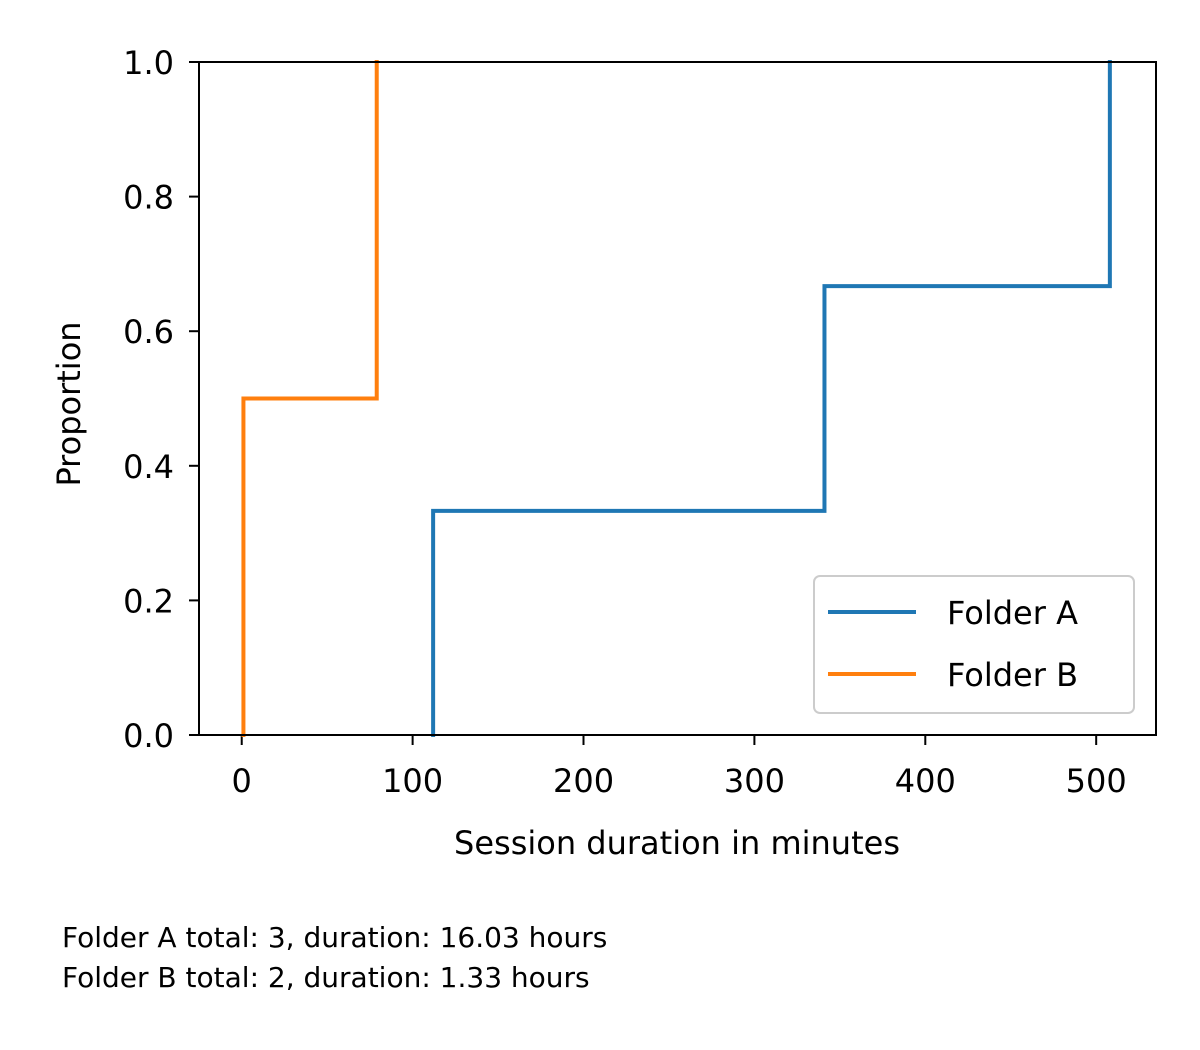 The width and height of the screenshot is (1200, 1050). What do you see at coordinates (1012, 613) in the screenshot?
I see `legend-label: Folder A` at bounding box center [1012, 613].